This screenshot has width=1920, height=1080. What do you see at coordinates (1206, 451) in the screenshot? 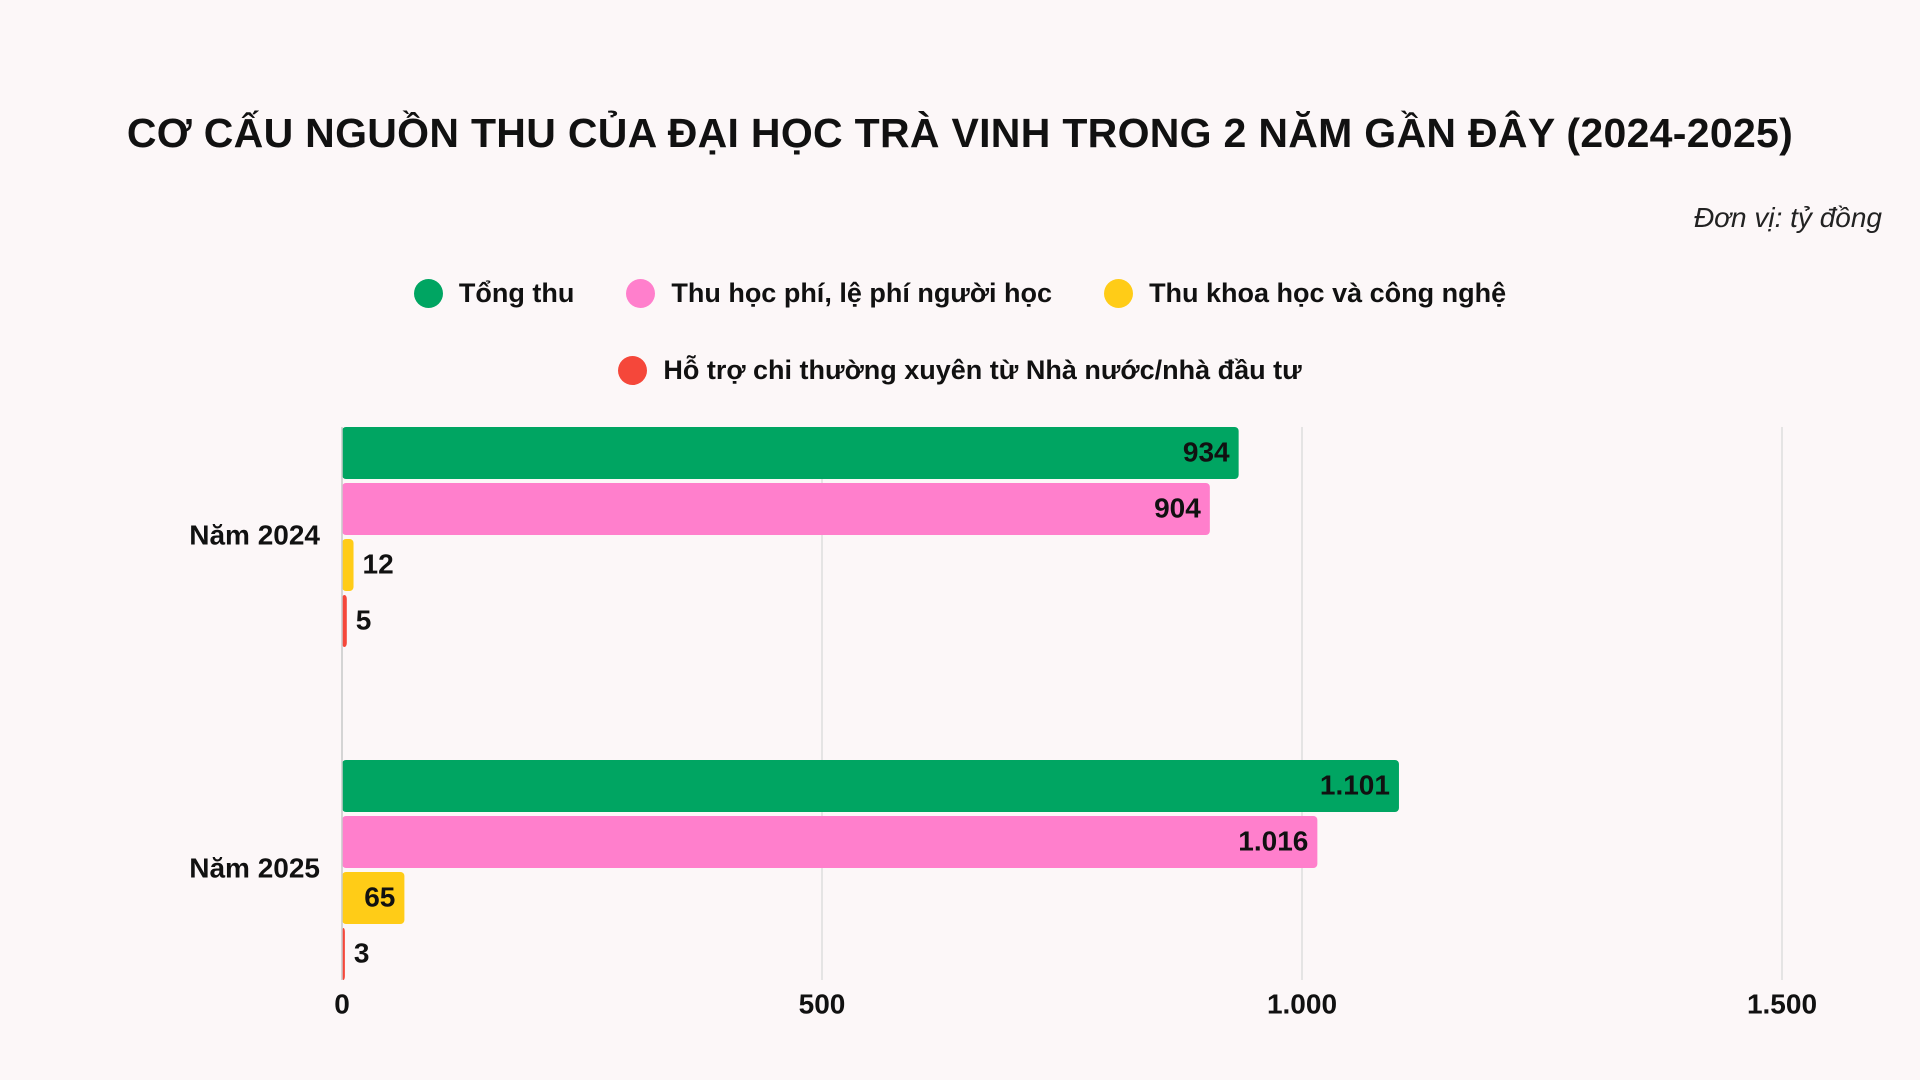
I see `value-label: 934` at bounding box center [1206, 451].